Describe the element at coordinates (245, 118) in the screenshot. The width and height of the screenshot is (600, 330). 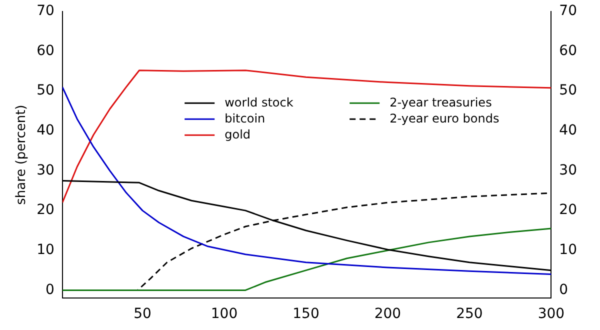
I see `legend-label: bitcoin` at that location.